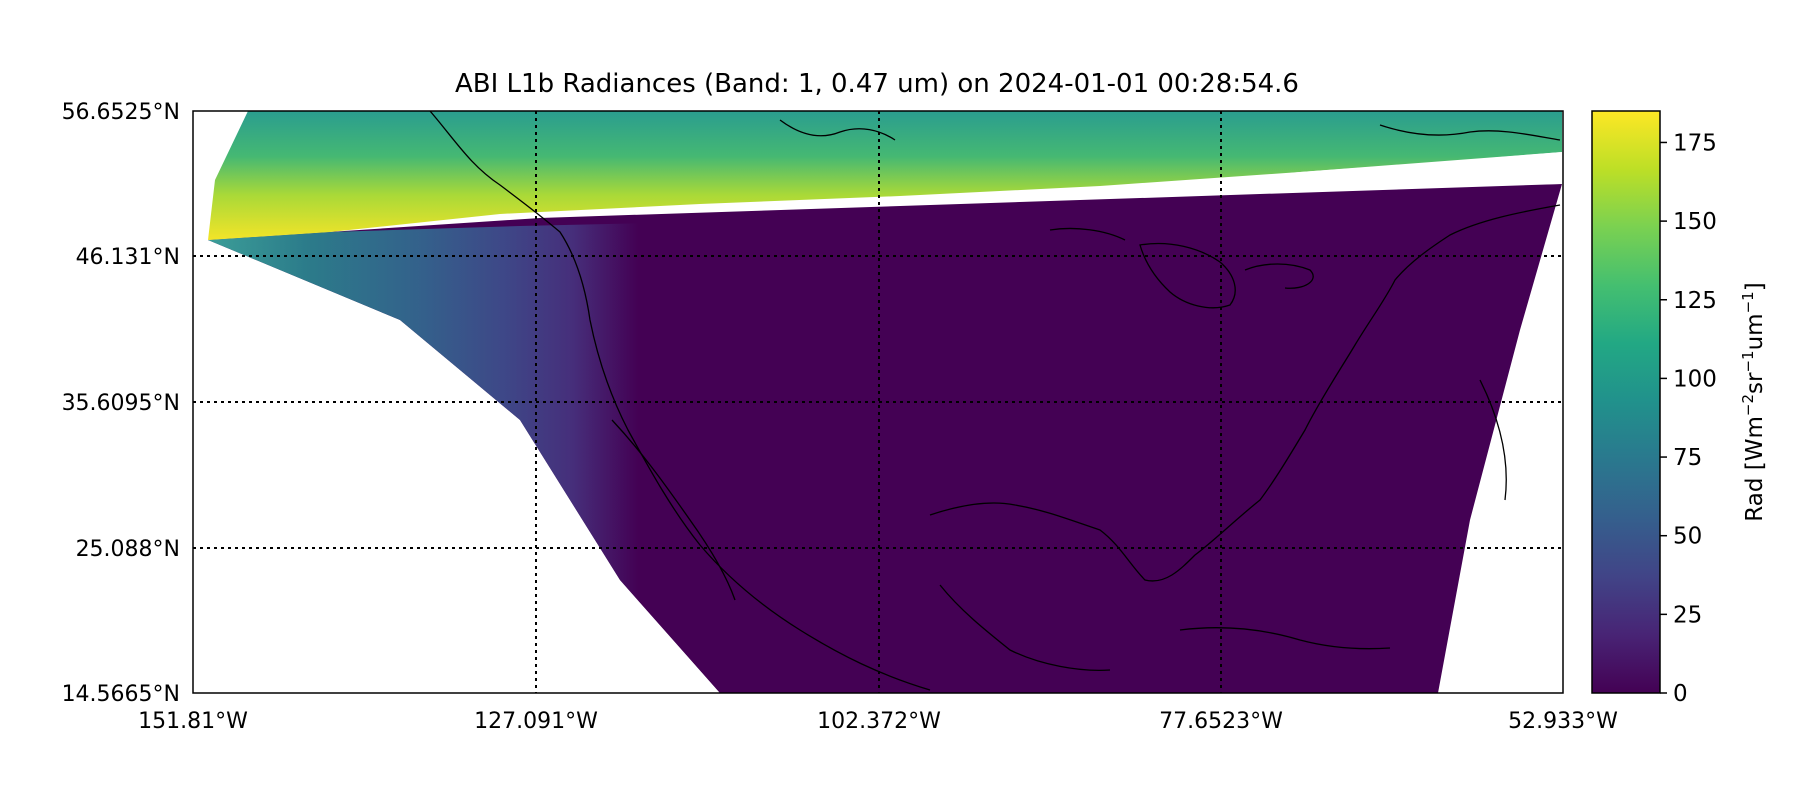 The height and width of the screenshot is (800, 1800). I want to click on lon-tick-label: 102.372°W, so click(879, 721).